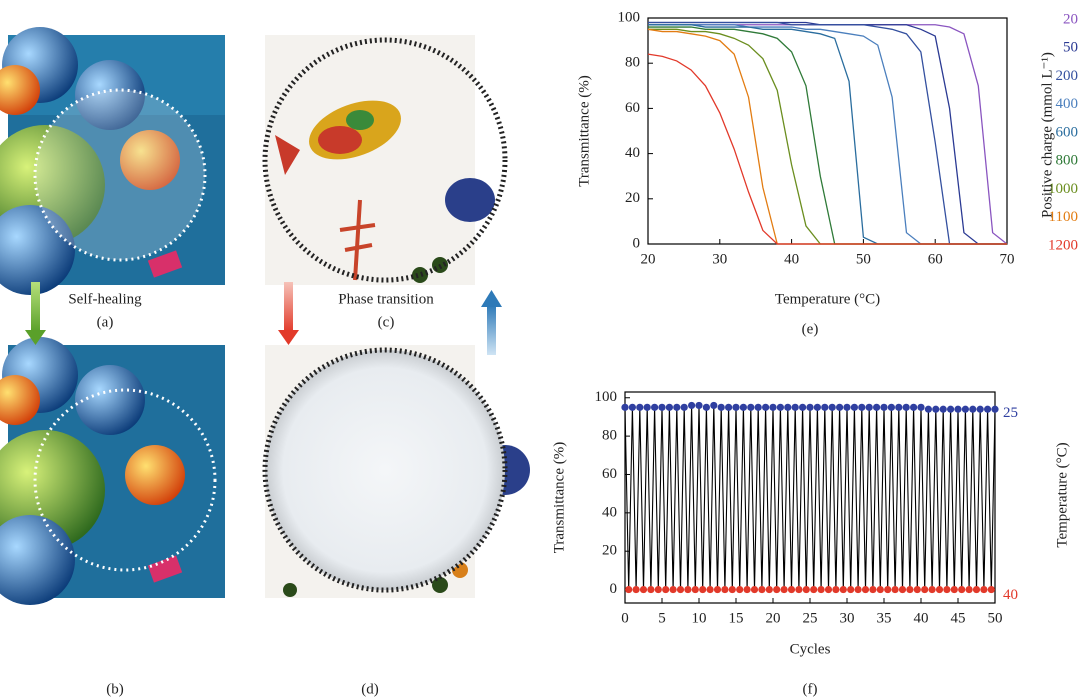 This screenshot has width=1086, height=699. I want to click on x-tick-label: 10, so click(699, 618).